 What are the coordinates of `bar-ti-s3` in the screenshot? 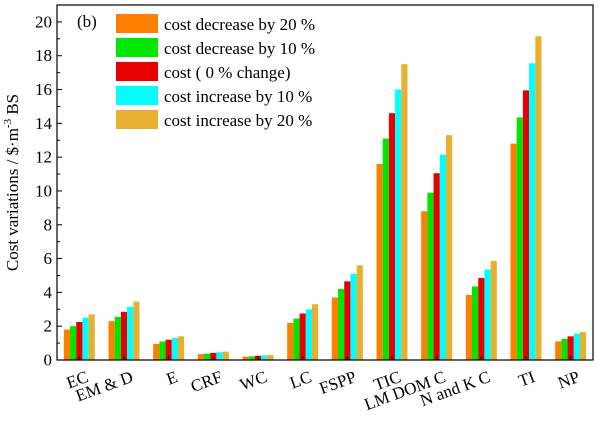 It's located at (526, 225).